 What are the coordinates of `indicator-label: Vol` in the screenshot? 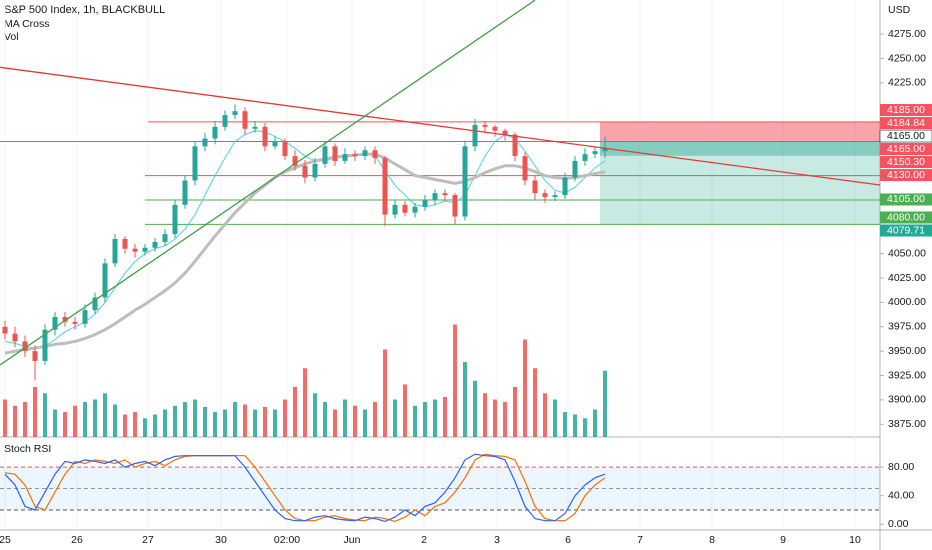 It's located at (11, 37).